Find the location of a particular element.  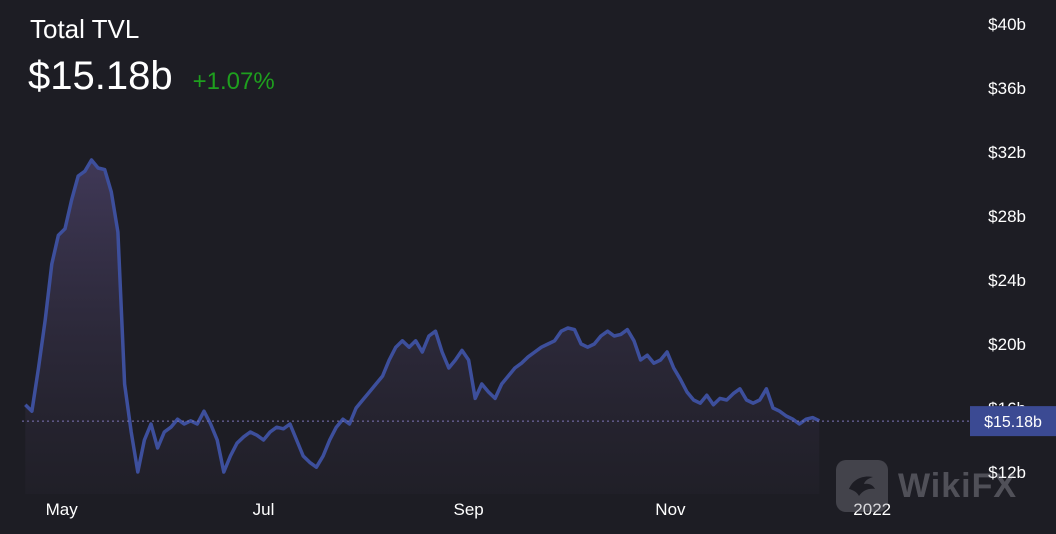

tvl-value: $15.18b is located at coordinates (100, 76).